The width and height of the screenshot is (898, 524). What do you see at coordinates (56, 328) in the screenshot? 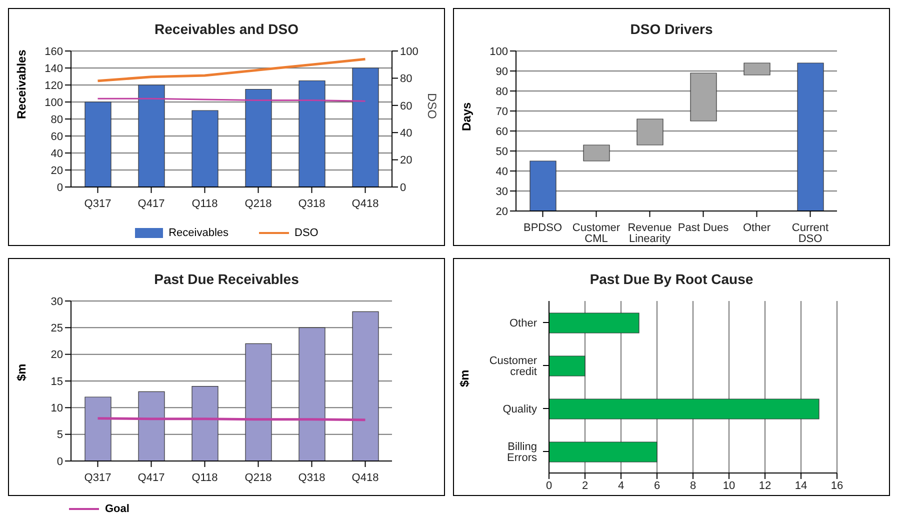
I see `y-tick-label: 25` at bounding box center [56, 328].